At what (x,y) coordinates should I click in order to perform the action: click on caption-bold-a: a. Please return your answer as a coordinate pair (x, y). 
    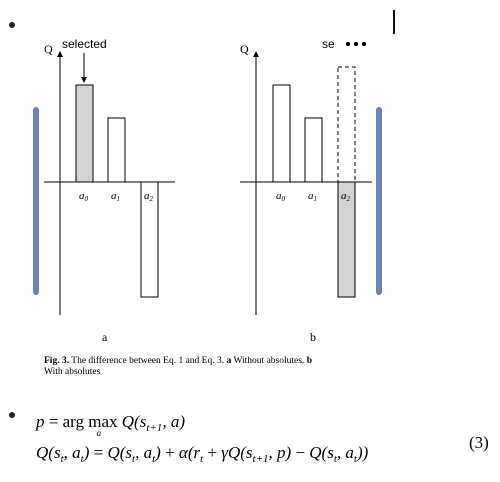
    Looking at the image, I should click on (229, 361).